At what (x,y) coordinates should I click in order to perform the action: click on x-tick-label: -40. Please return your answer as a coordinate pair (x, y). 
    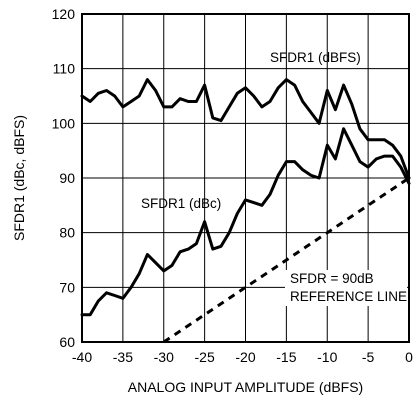
    Looking at the image, I should click on (82, 357).